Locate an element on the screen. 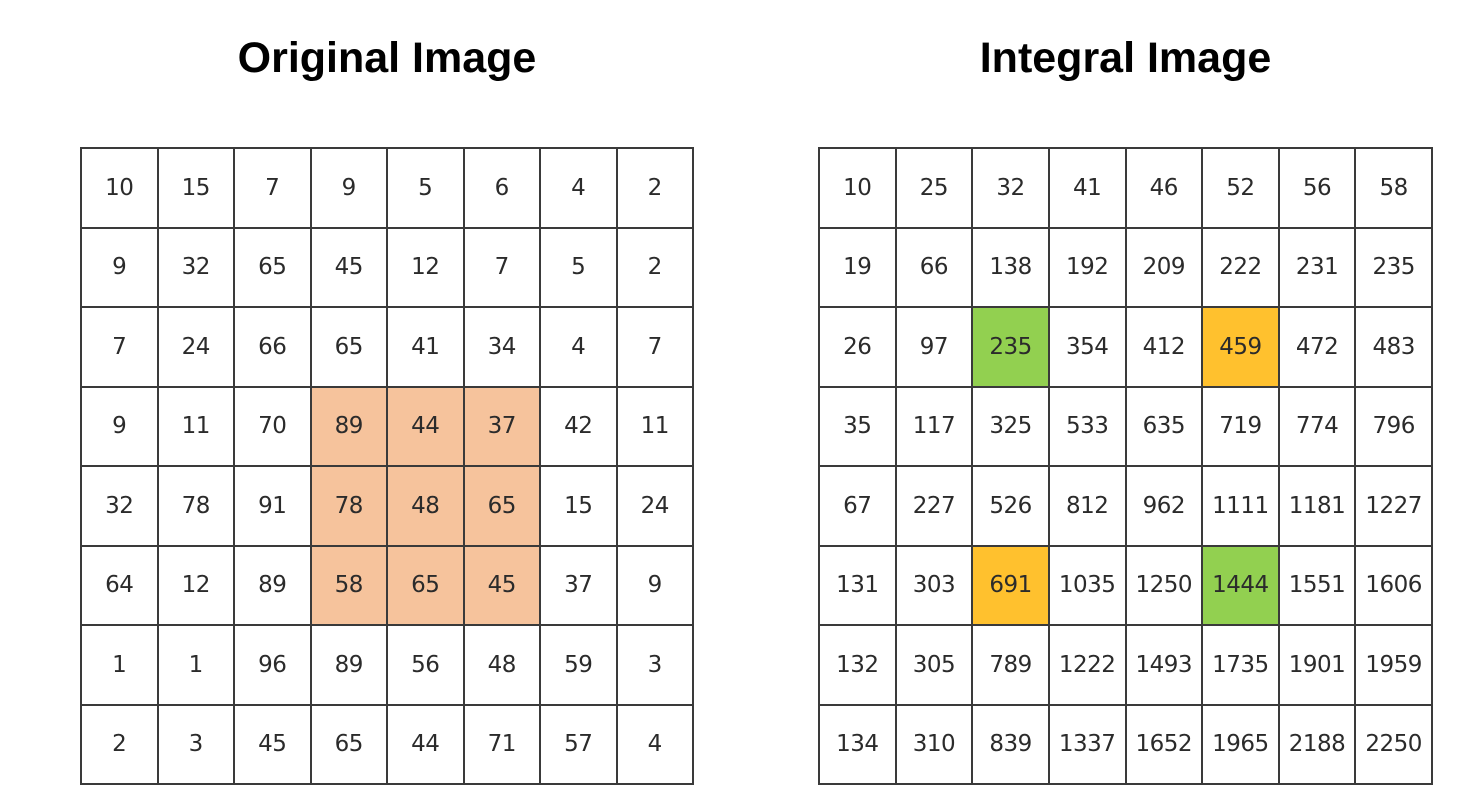 This screenshot has width=1471, height=804. original-cell-r3-c5: 41 is located at coordinates (426, 348).